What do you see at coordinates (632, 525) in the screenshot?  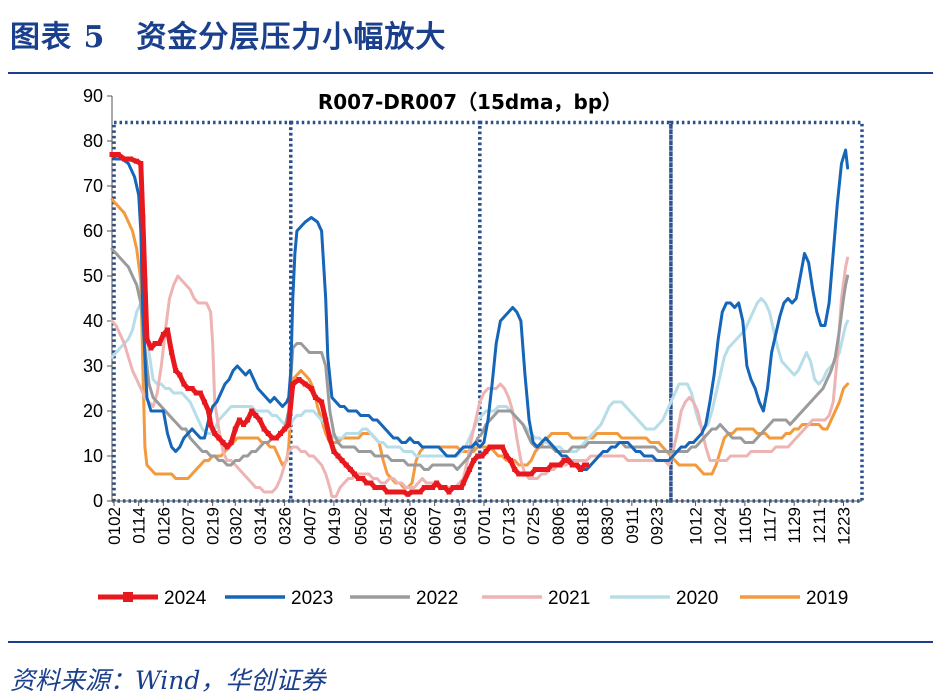 I see `x-tick-label: 0911` at bounding box center [632, 525].